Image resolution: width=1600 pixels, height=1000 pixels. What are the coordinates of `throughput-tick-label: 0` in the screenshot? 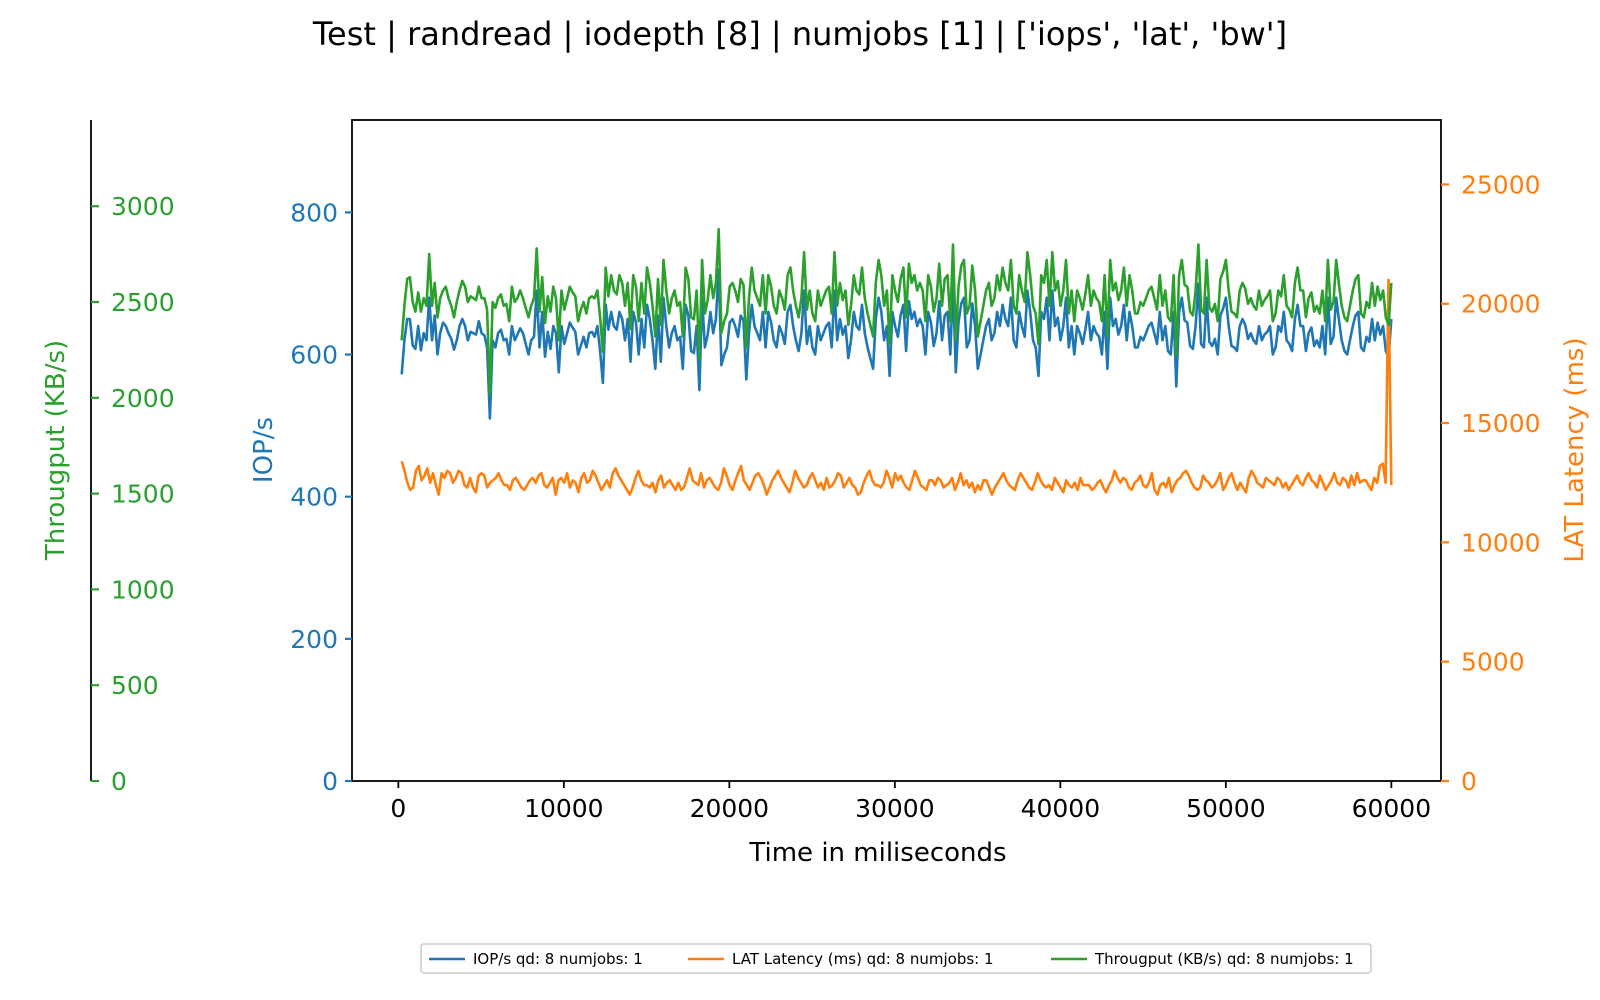 It's located at (119, 781).